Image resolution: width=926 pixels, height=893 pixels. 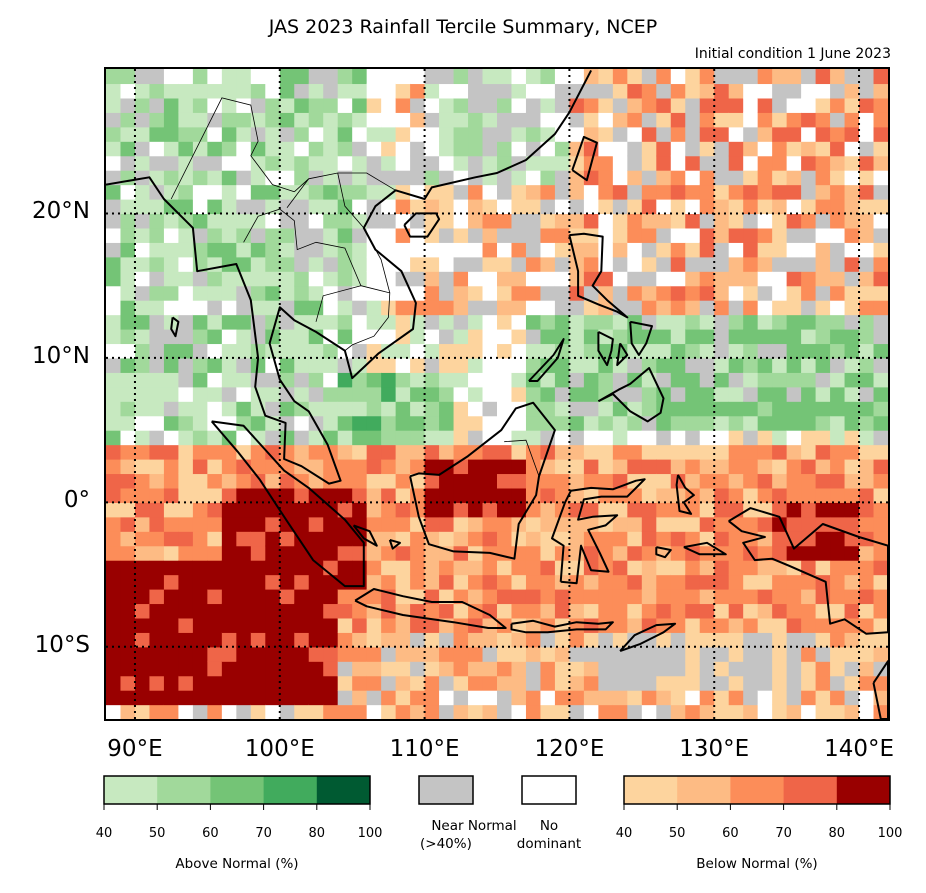 What do you see at coordinates (810, 790) in the screenshot?
I see `colorbar-segment` at bounding box center [810, 790].